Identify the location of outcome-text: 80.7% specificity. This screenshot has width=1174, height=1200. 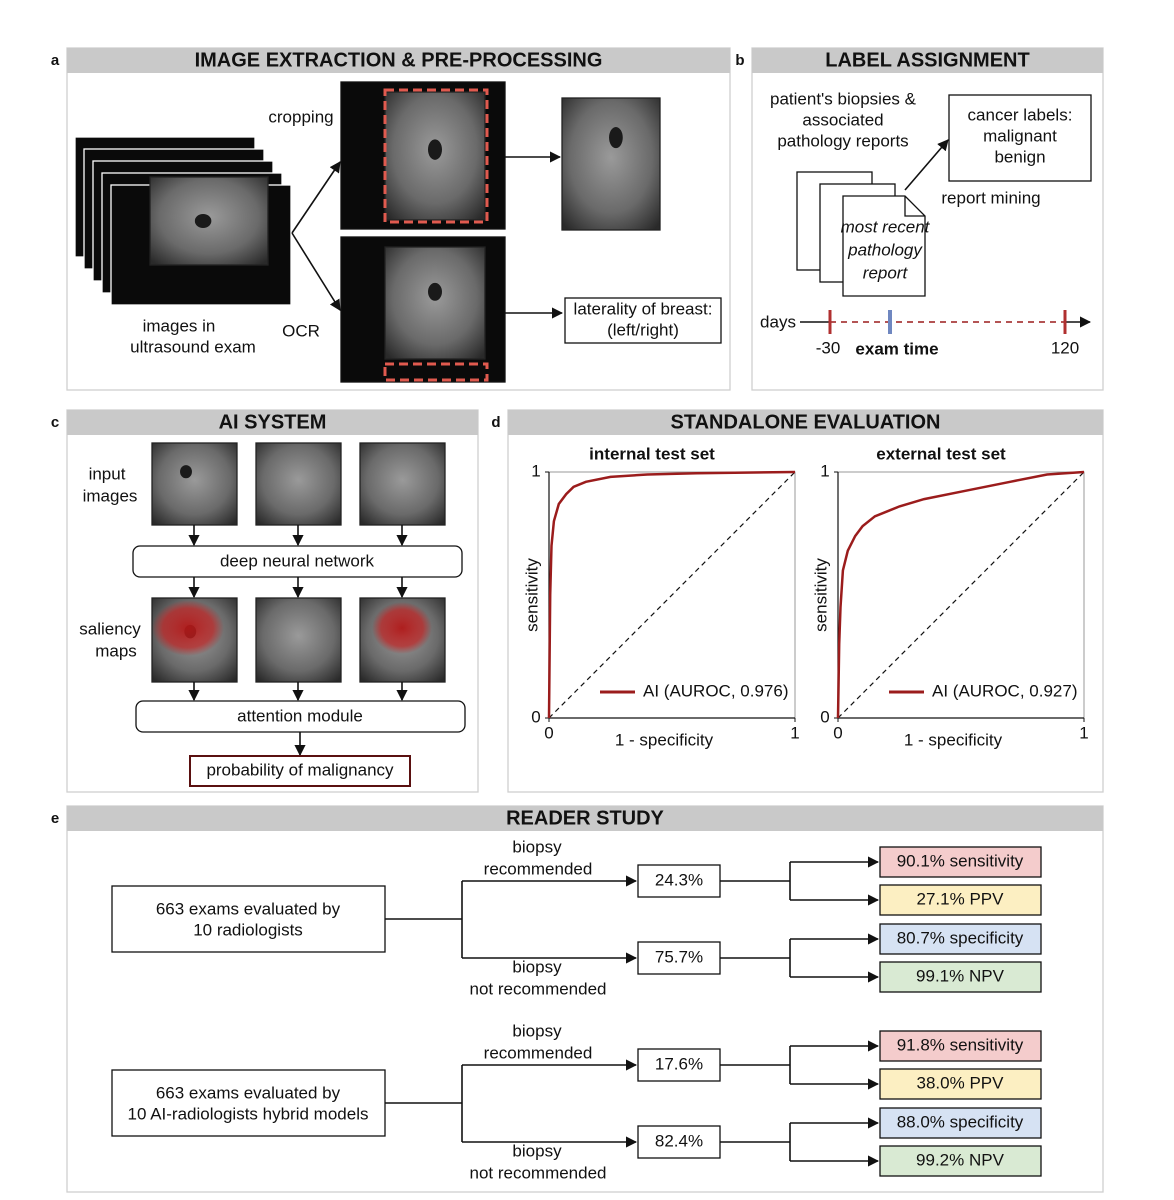
(960, 937).